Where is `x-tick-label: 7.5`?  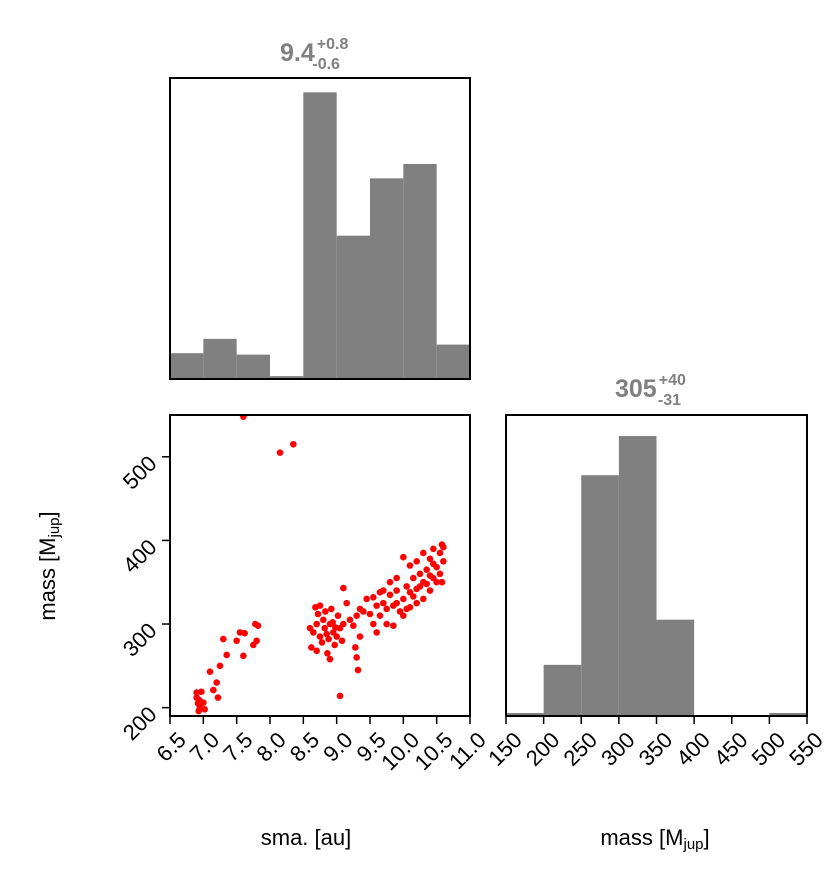 x-tick-label: 7.5 is located at coordinates (237, 746).